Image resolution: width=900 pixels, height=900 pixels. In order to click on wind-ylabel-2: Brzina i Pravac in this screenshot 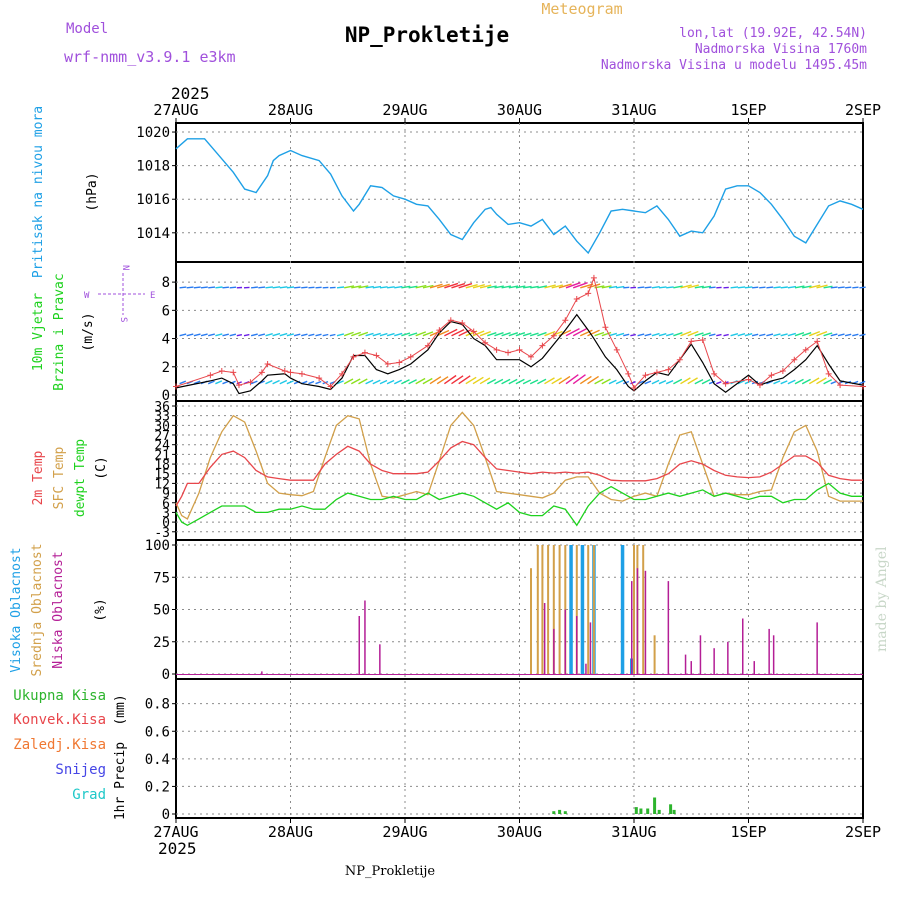, I will do `click(59, 331)`.